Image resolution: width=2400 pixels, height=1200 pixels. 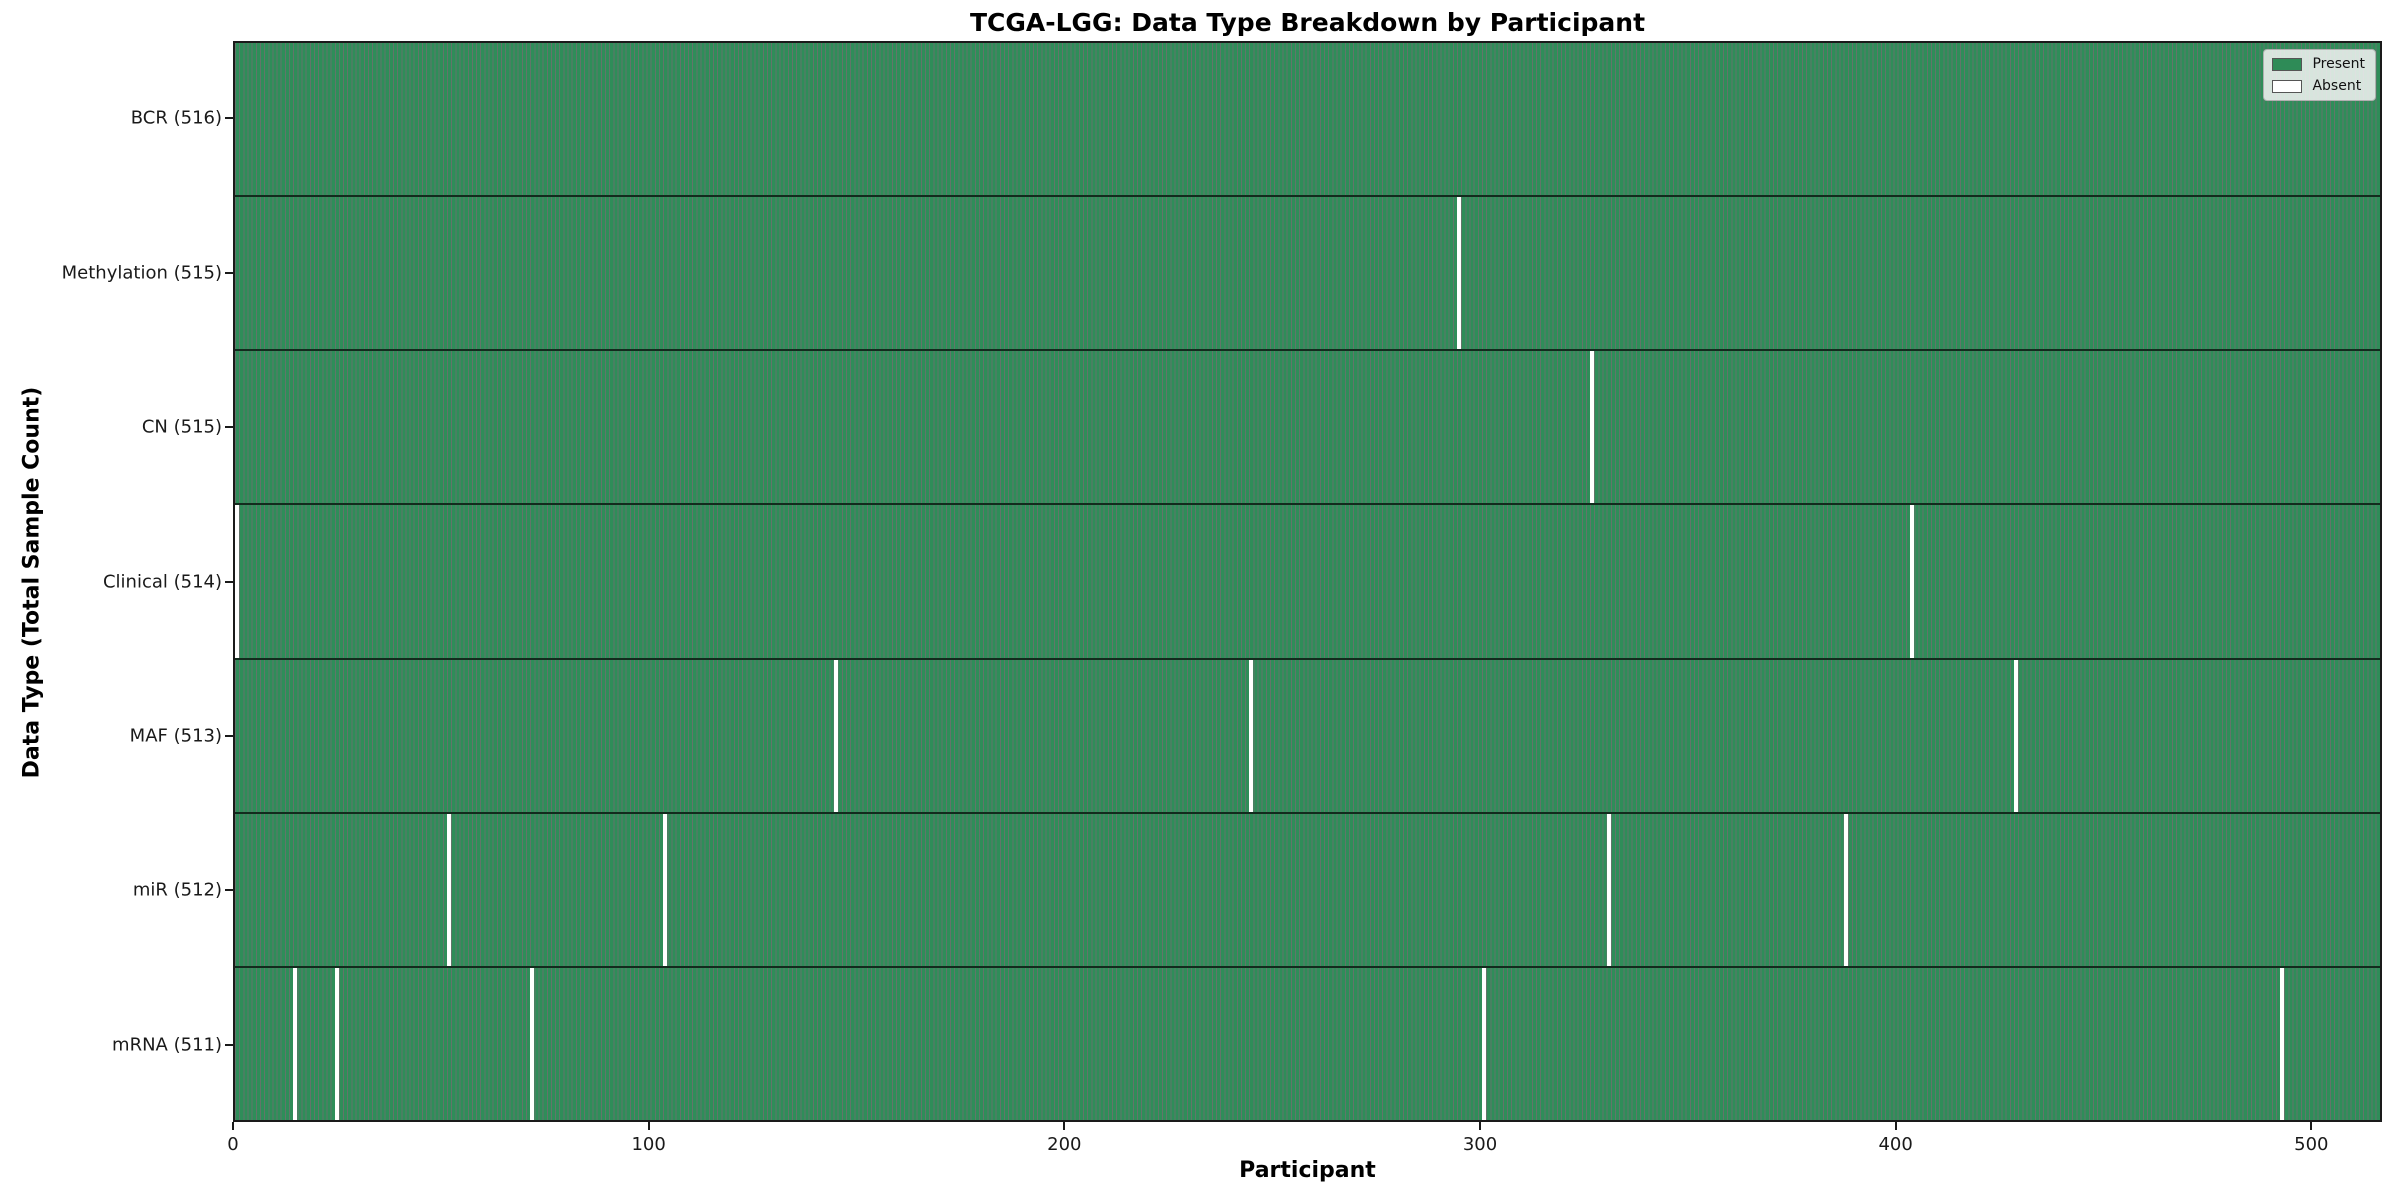 I want to click on xtick-label-200: 200, so click(x=1064, y=1144).